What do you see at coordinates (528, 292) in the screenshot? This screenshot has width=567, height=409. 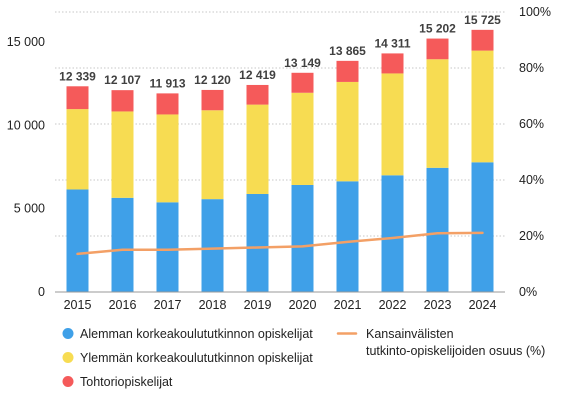 I see `right-tick-label: 0%` at bounding box center [528, 292].